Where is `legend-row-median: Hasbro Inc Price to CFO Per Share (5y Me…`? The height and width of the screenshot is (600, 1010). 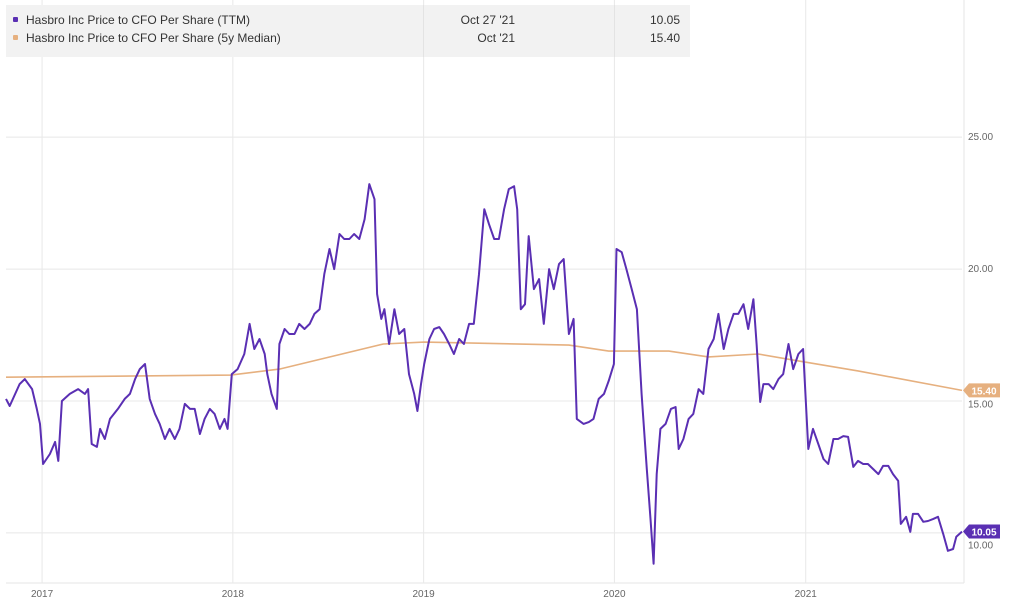 legend-row-median: Hasbro Inc Price to CFO Per Share (5y Me… is located at coordinates (348, 38).